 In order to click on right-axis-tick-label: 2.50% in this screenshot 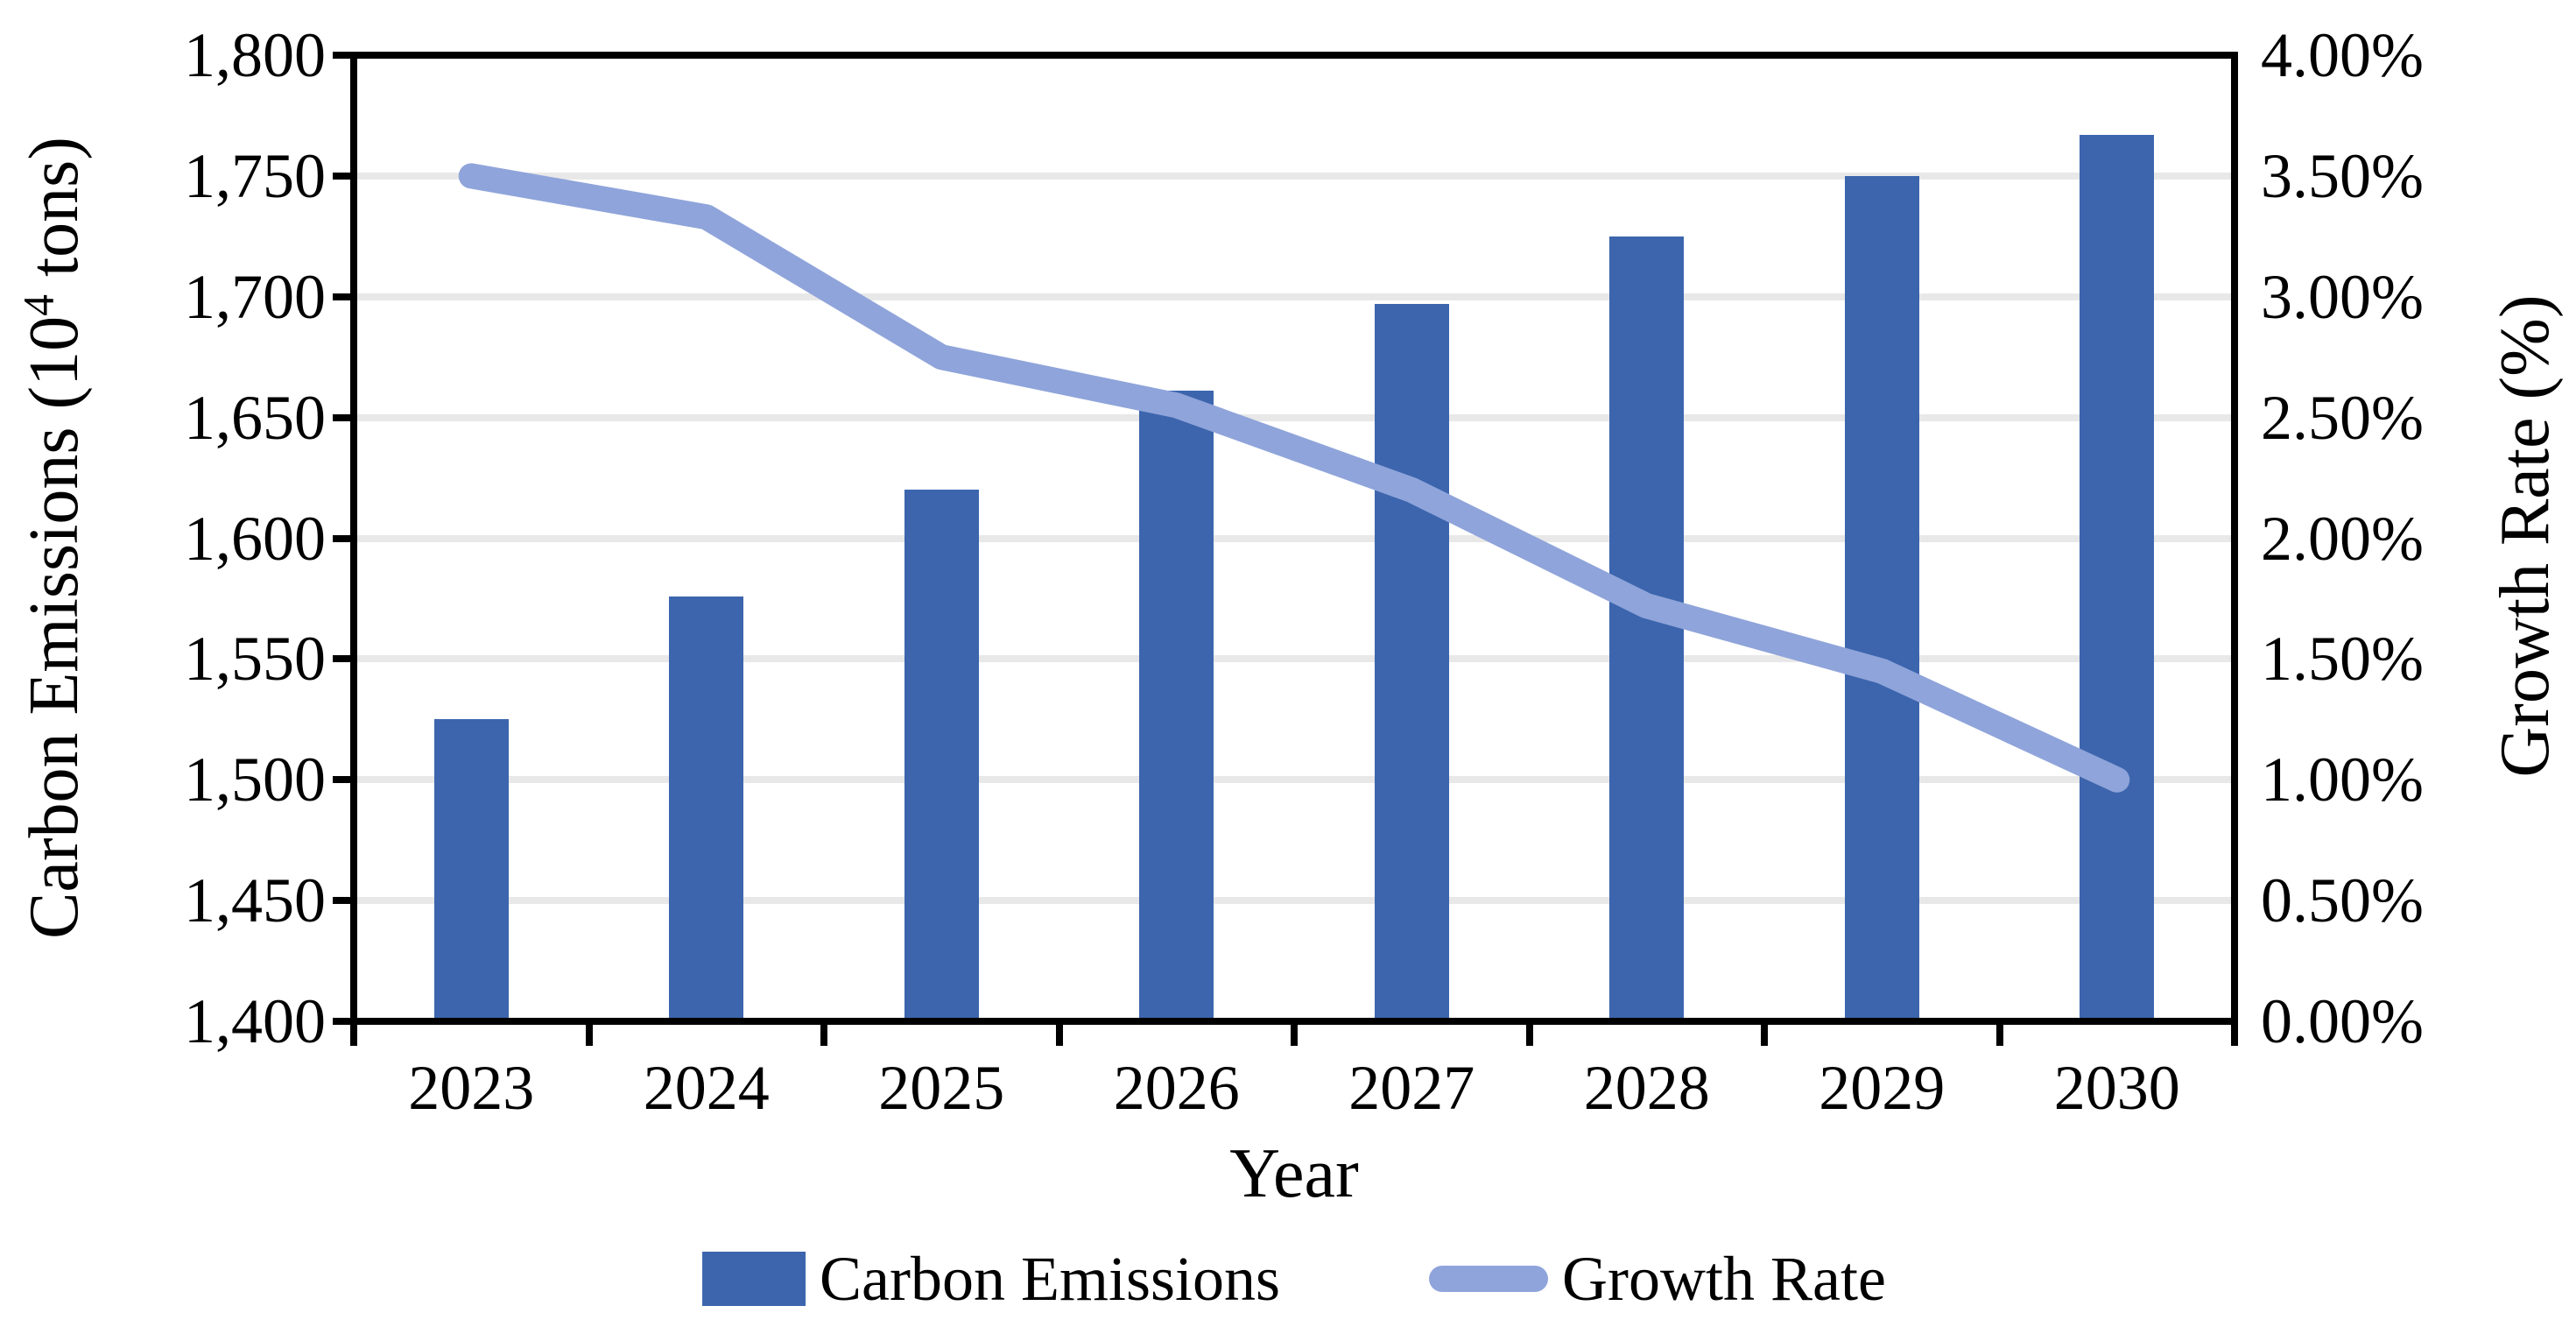, I will do `click(2342, 417)`.